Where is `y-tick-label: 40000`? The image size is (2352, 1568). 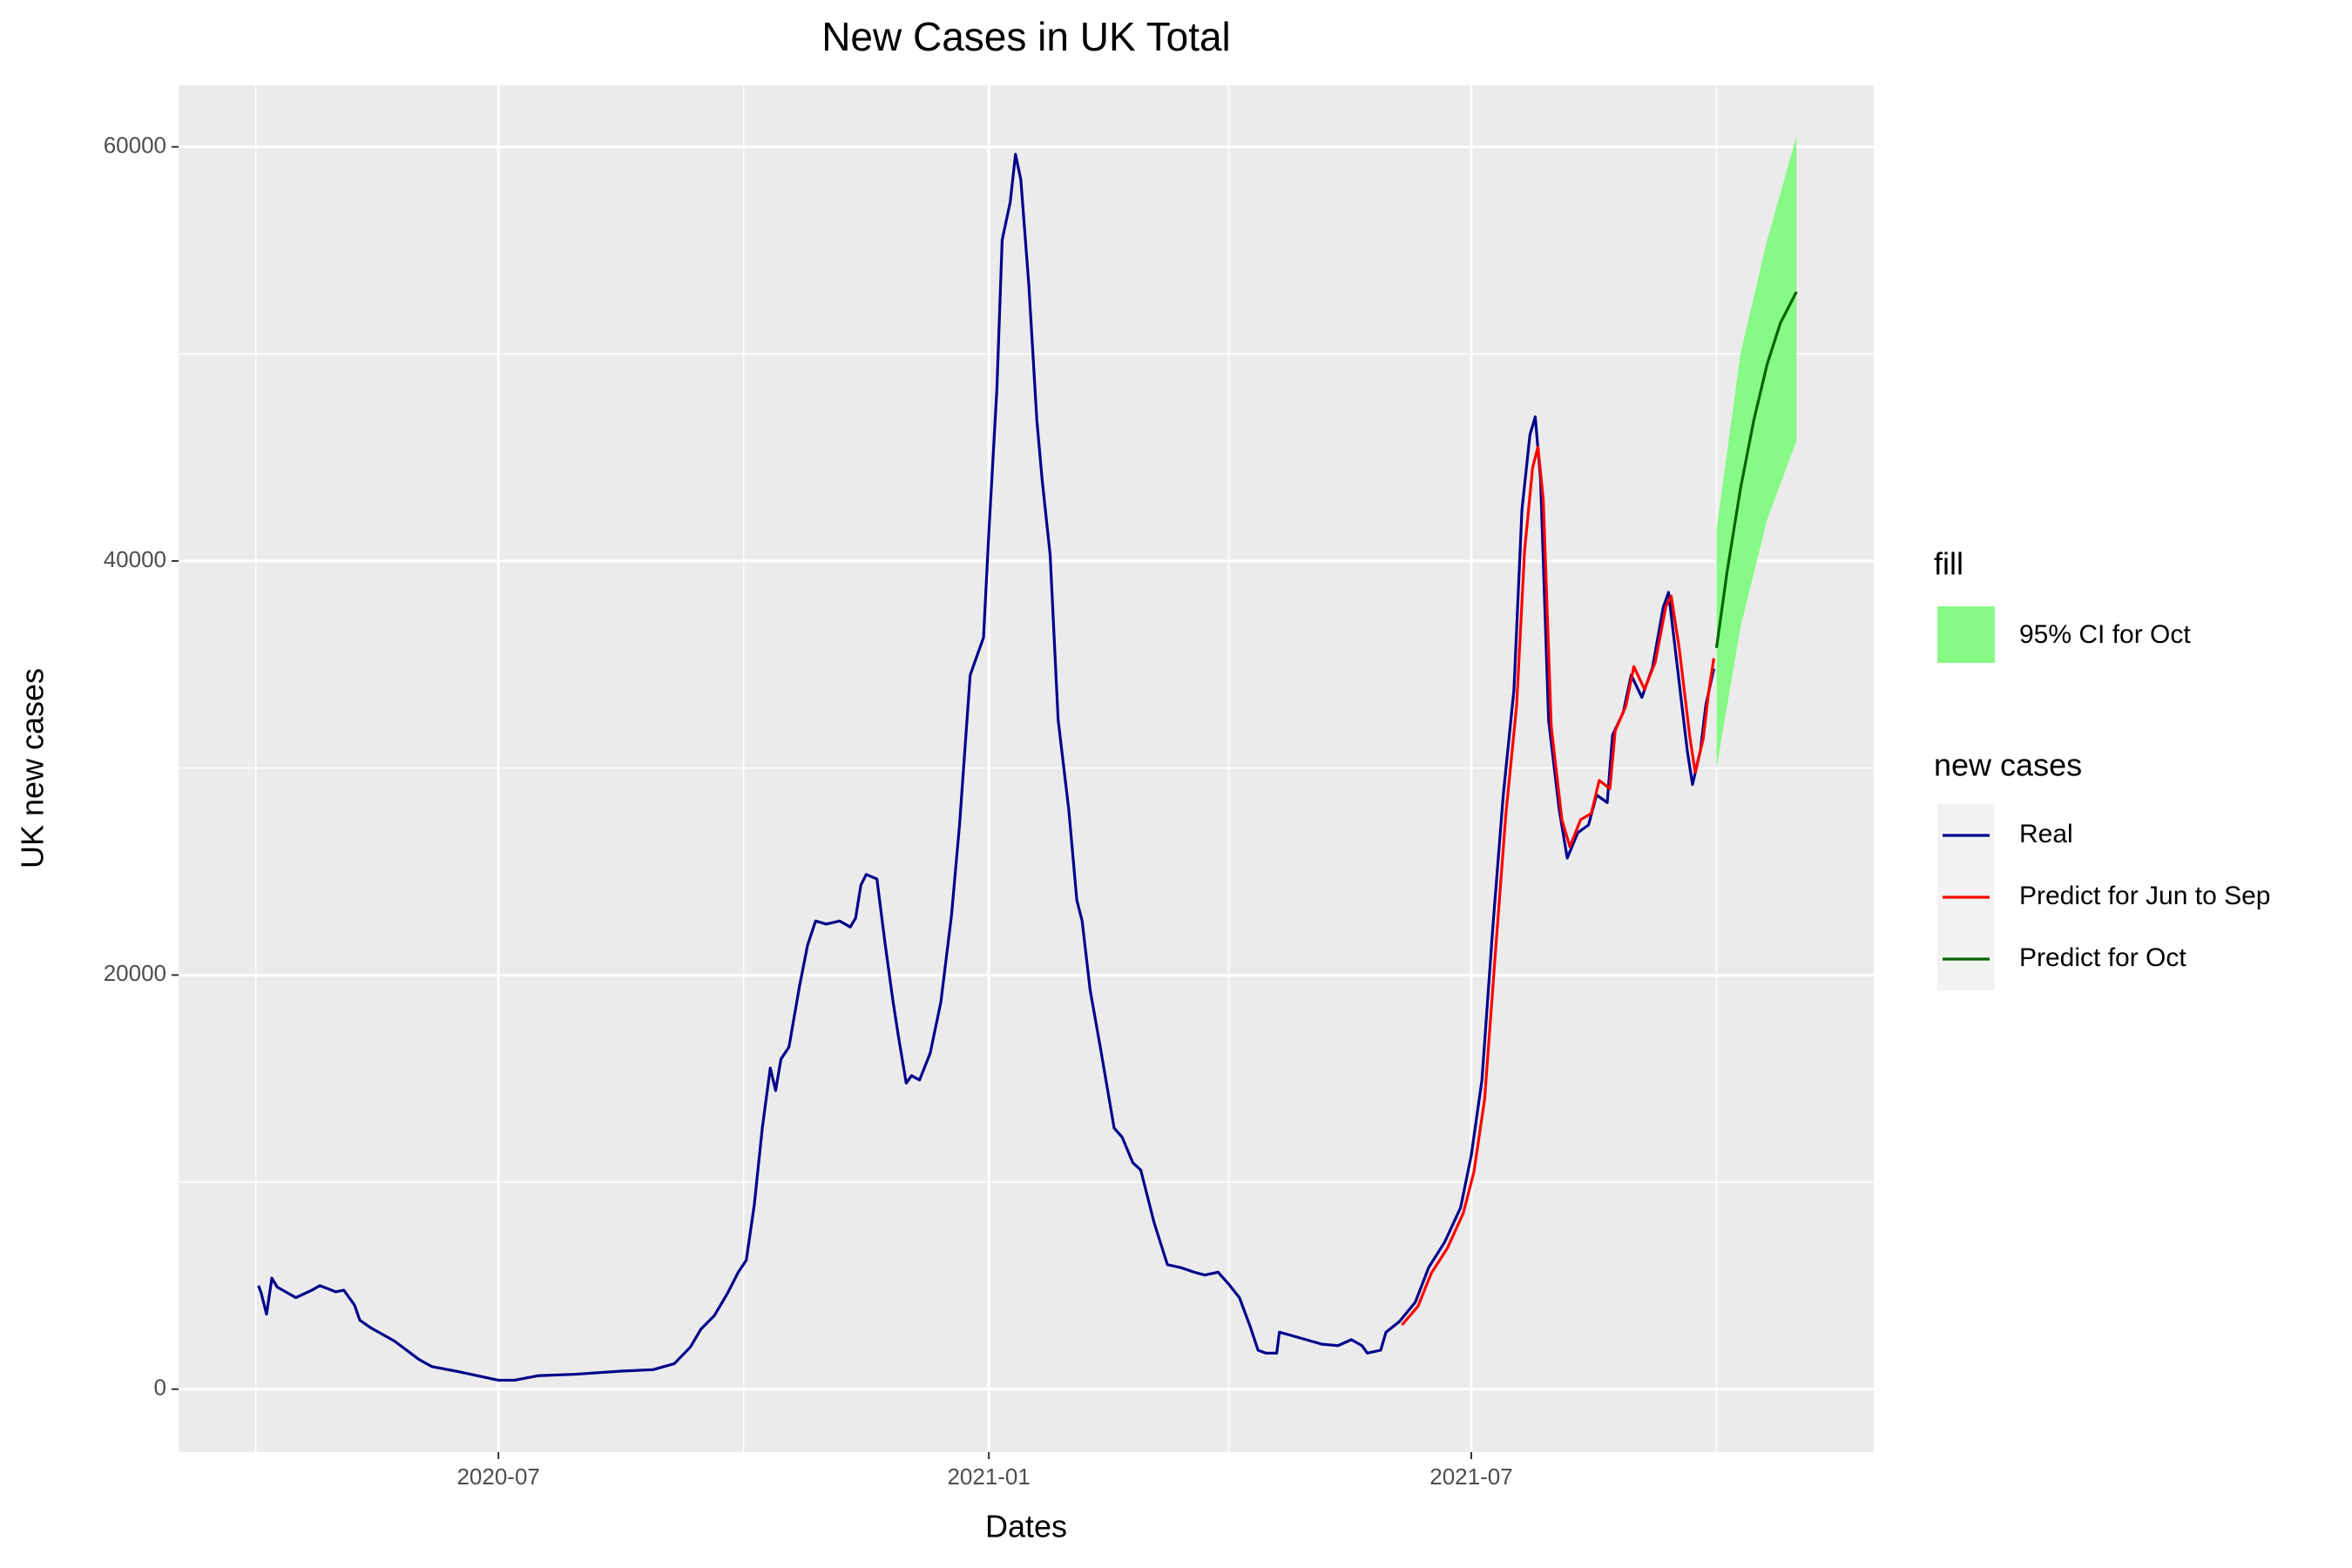 y-tick-label: 40000 is located at coordinates (135, 559).